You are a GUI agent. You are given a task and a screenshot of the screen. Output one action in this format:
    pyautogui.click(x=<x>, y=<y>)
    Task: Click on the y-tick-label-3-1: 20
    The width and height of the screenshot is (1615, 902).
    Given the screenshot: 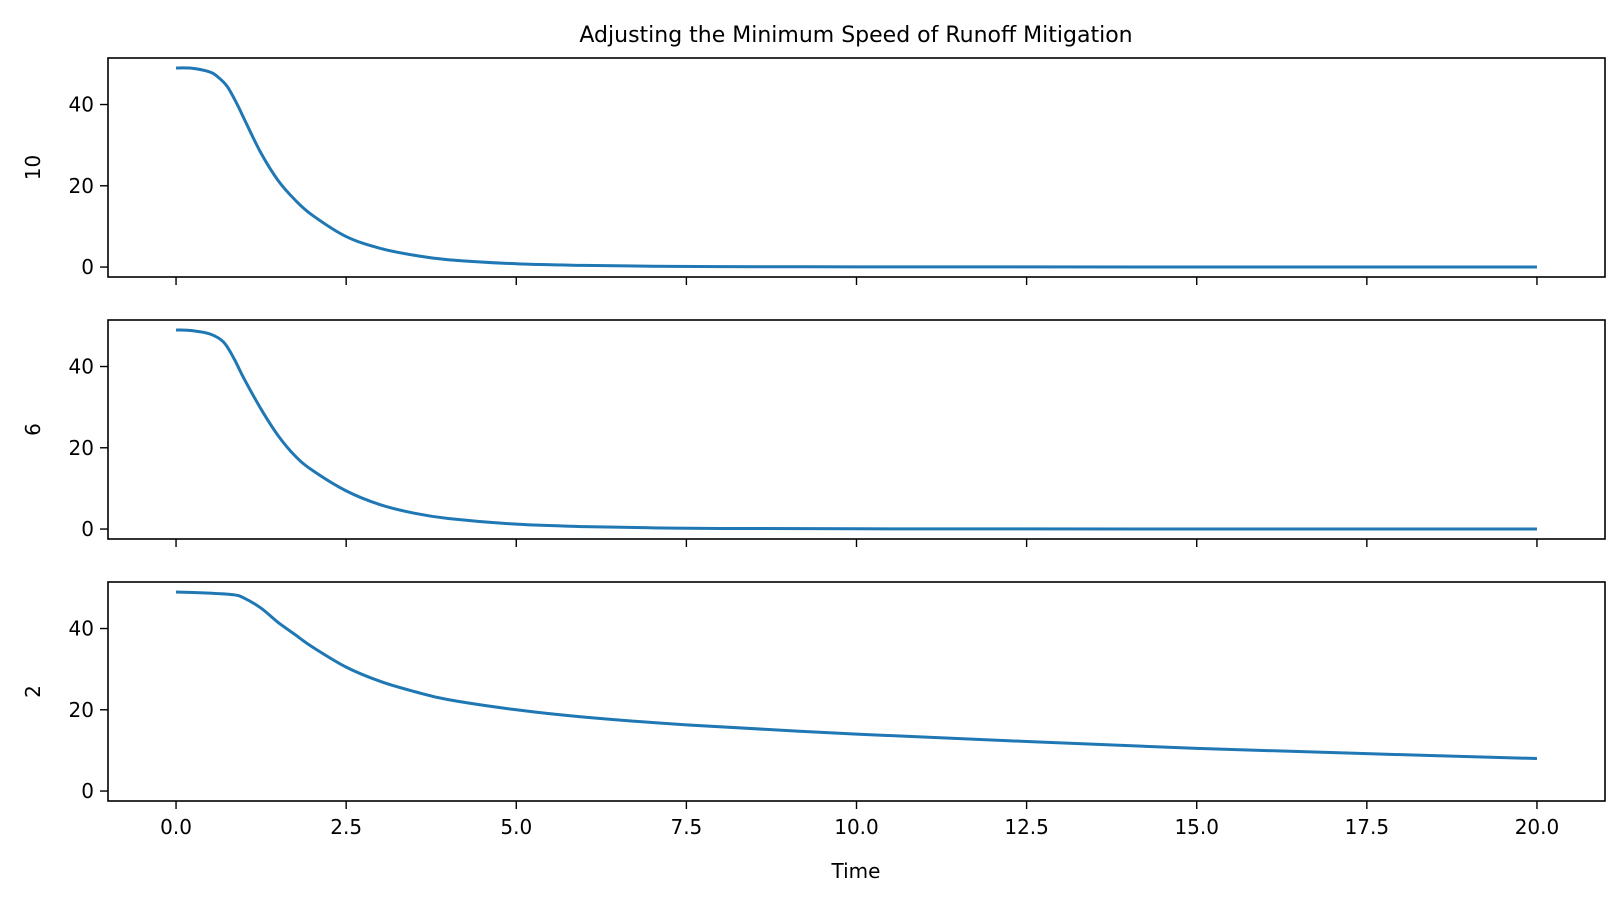 What is the action you would take?
    pyautogui.click(x=81, y=710)
    